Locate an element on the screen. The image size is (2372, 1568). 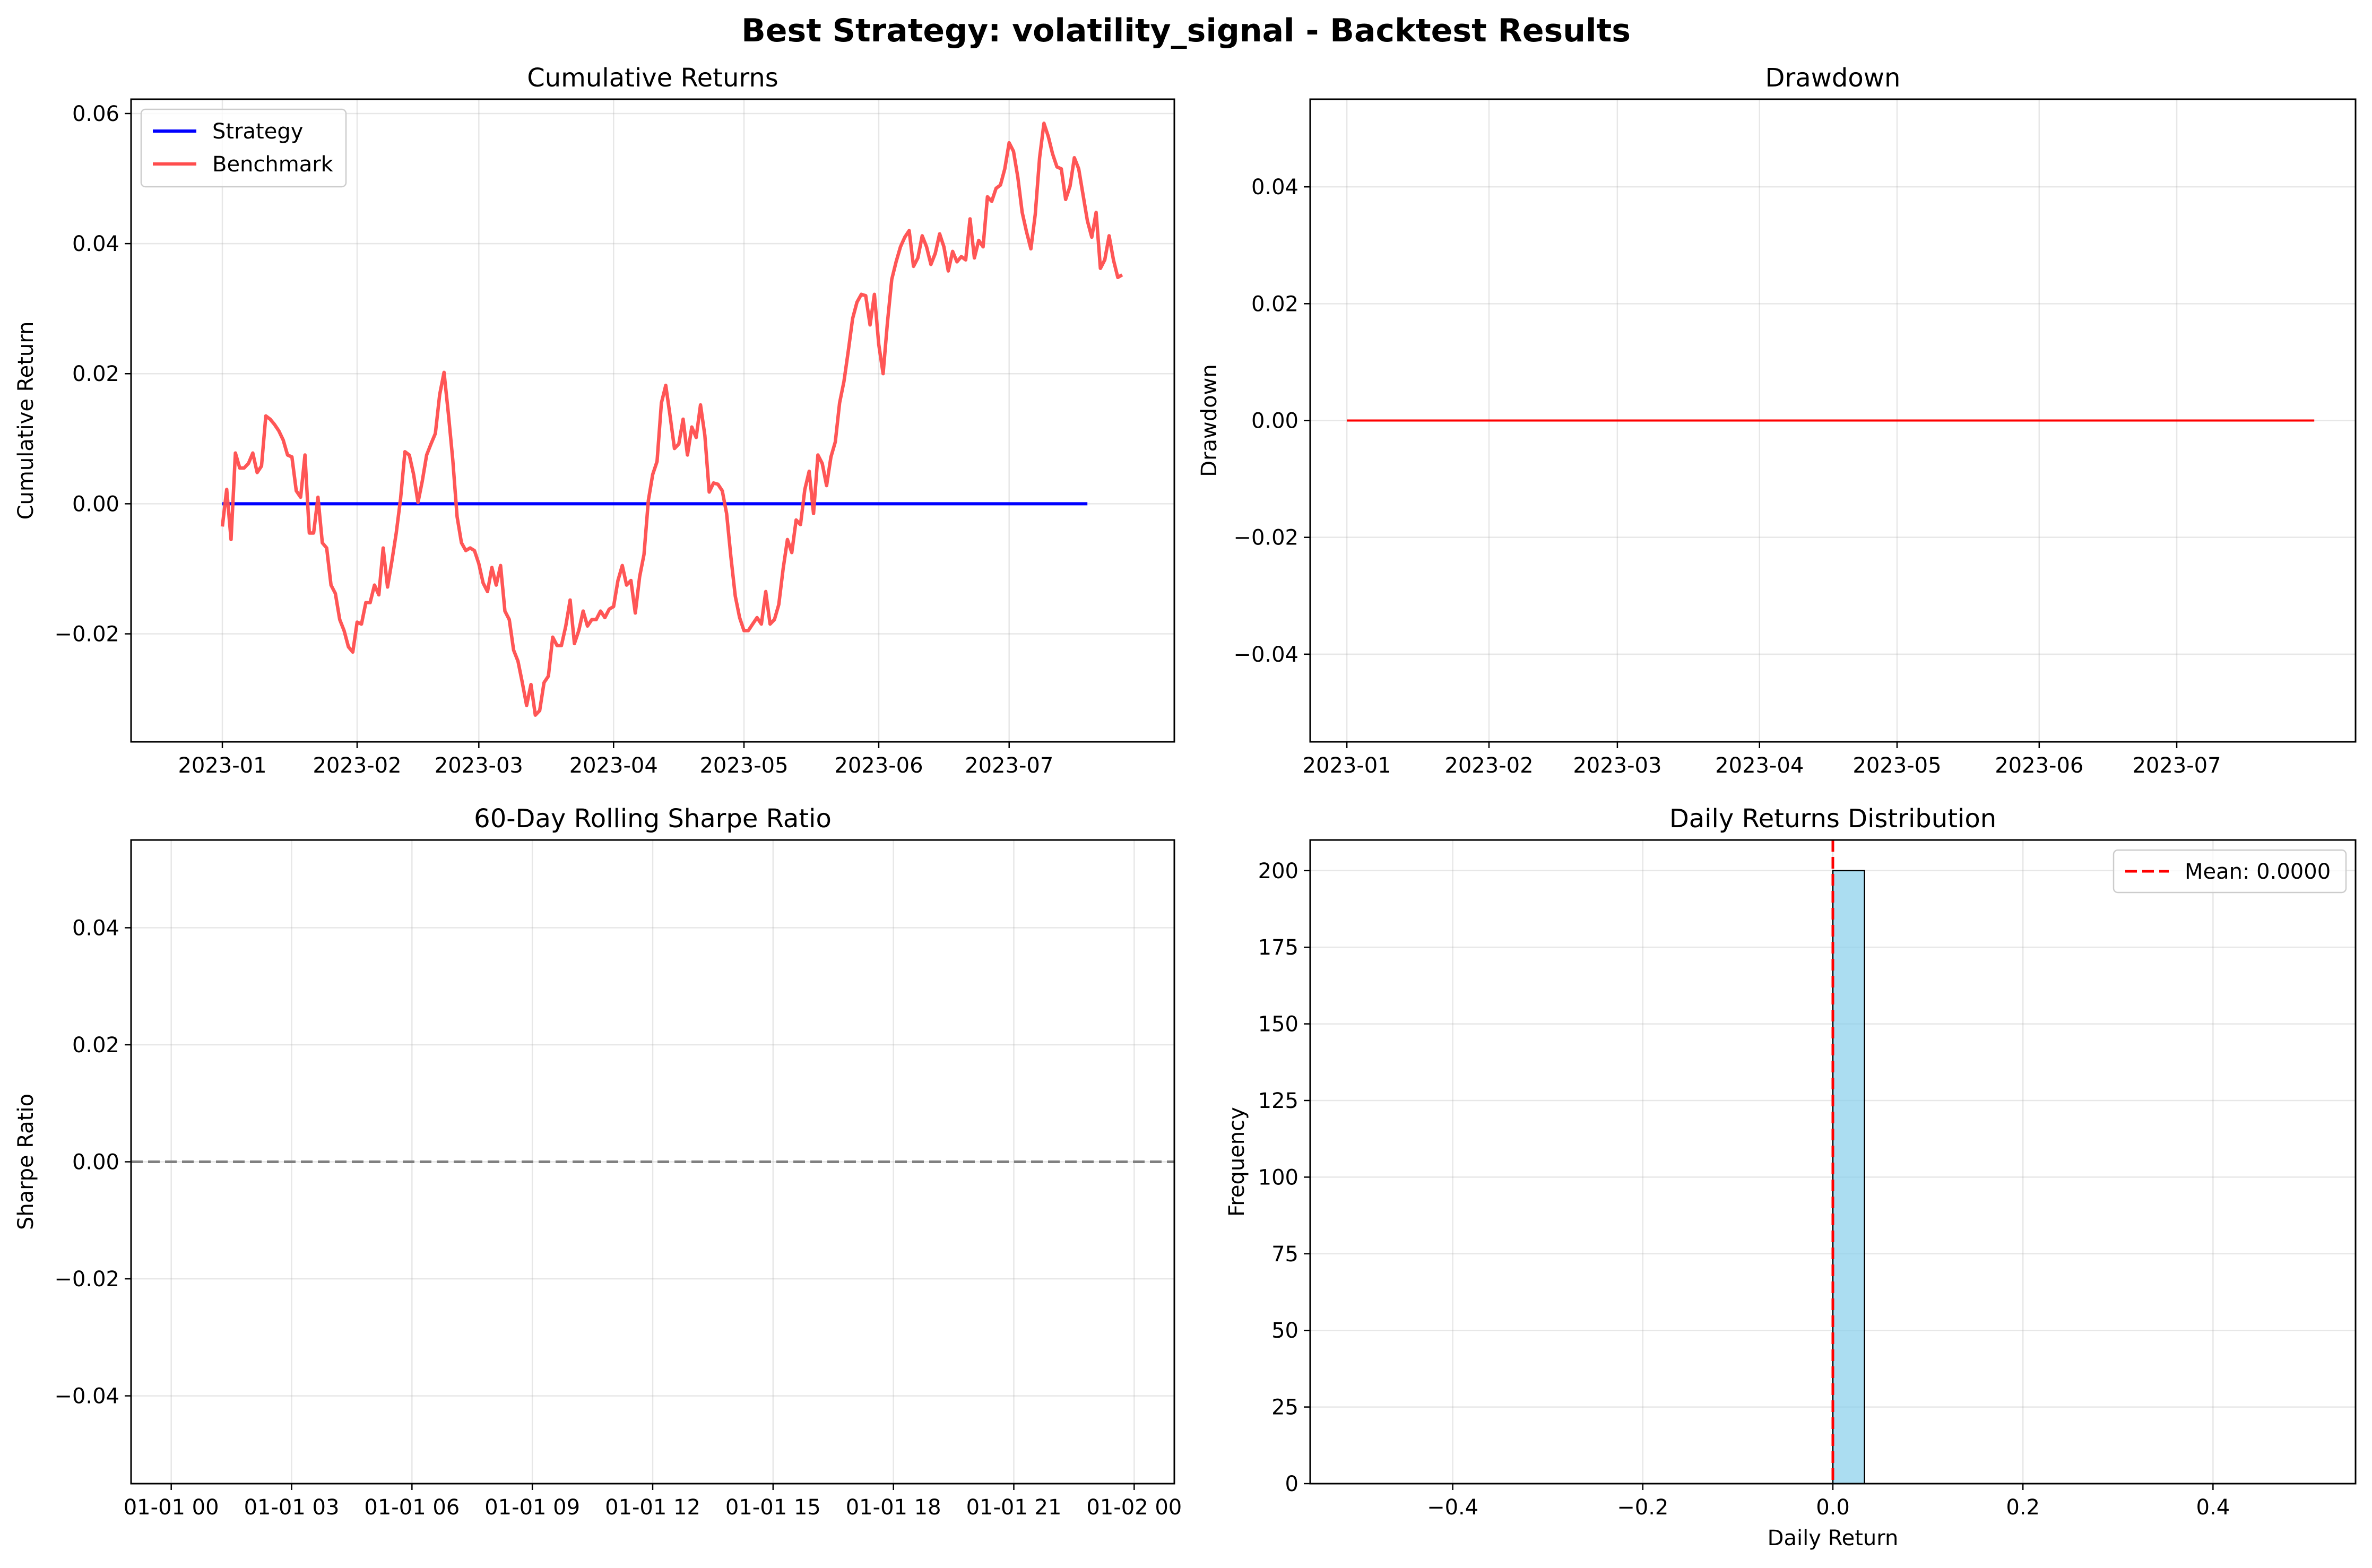
x-tick-label: −0.4 is located at coordinates (1452, 1507).